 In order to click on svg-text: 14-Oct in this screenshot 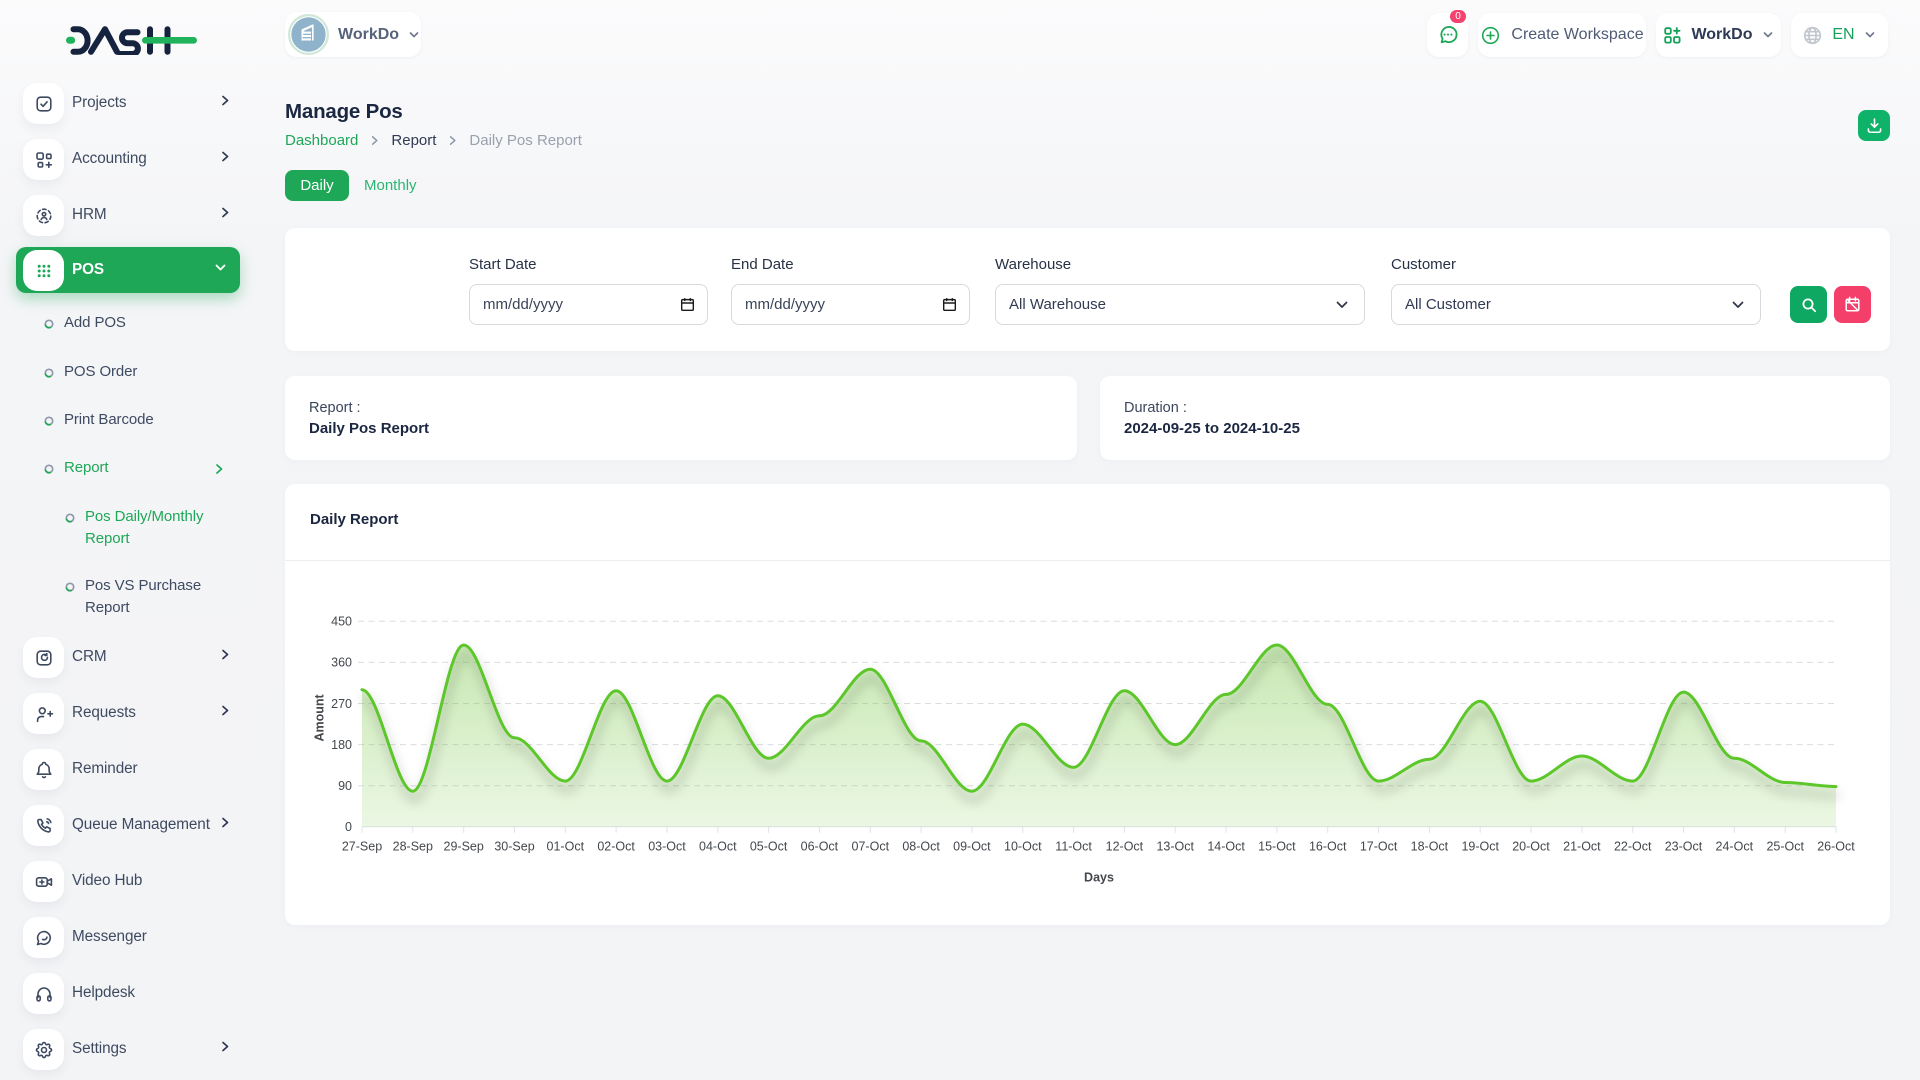, I will do `click(1226, 847)`.